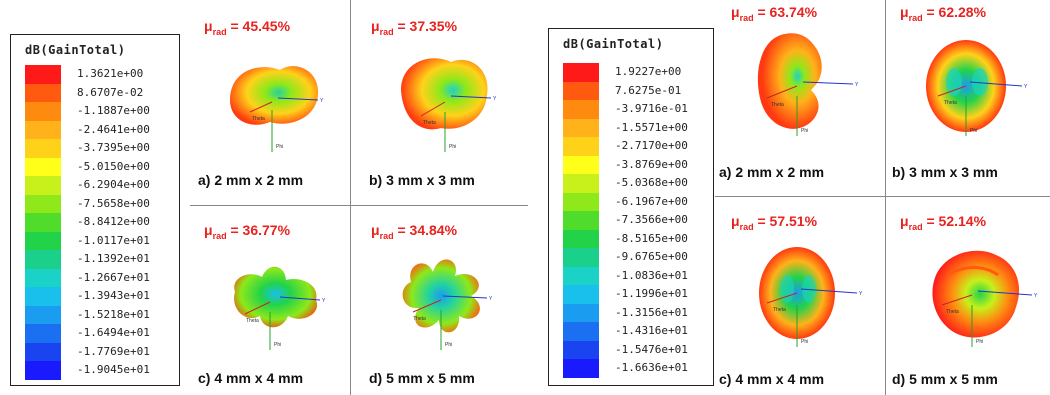  Describe the element at coordinates (787, 12) in the screenshot. I see `mu-value: = 63.74%` at that location.